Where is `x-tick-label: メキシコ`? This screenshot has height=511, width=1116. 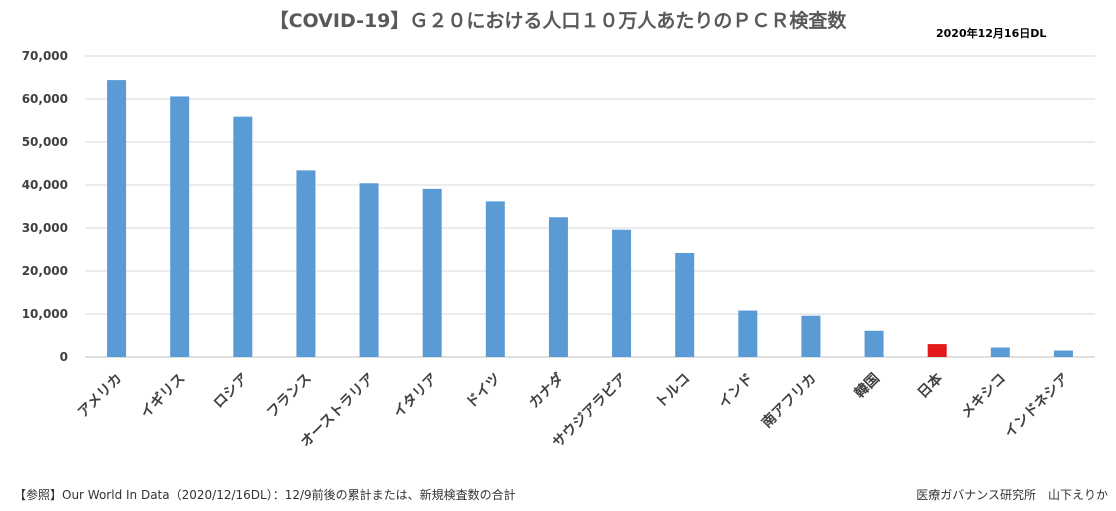 x-tick-label: メキシコ is located at coordinates (983, 396).